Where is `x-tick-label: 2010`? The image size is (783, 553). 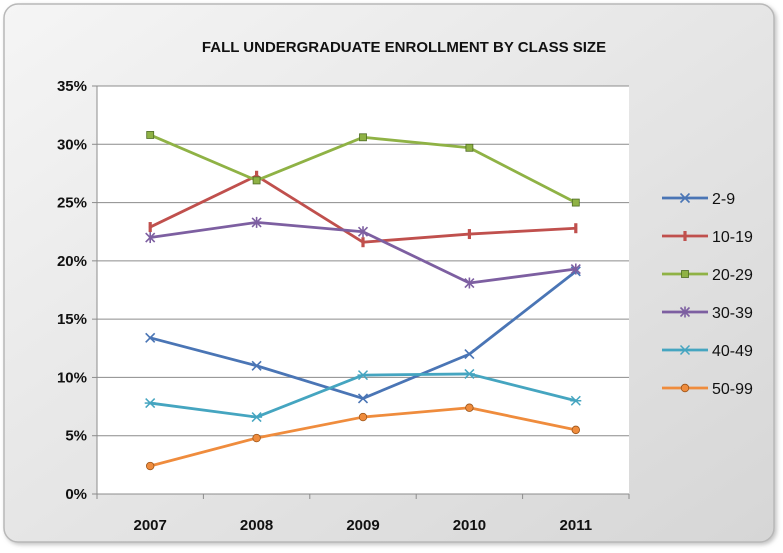 x-tick-label: 2010 is located at coordinates (469, 525).